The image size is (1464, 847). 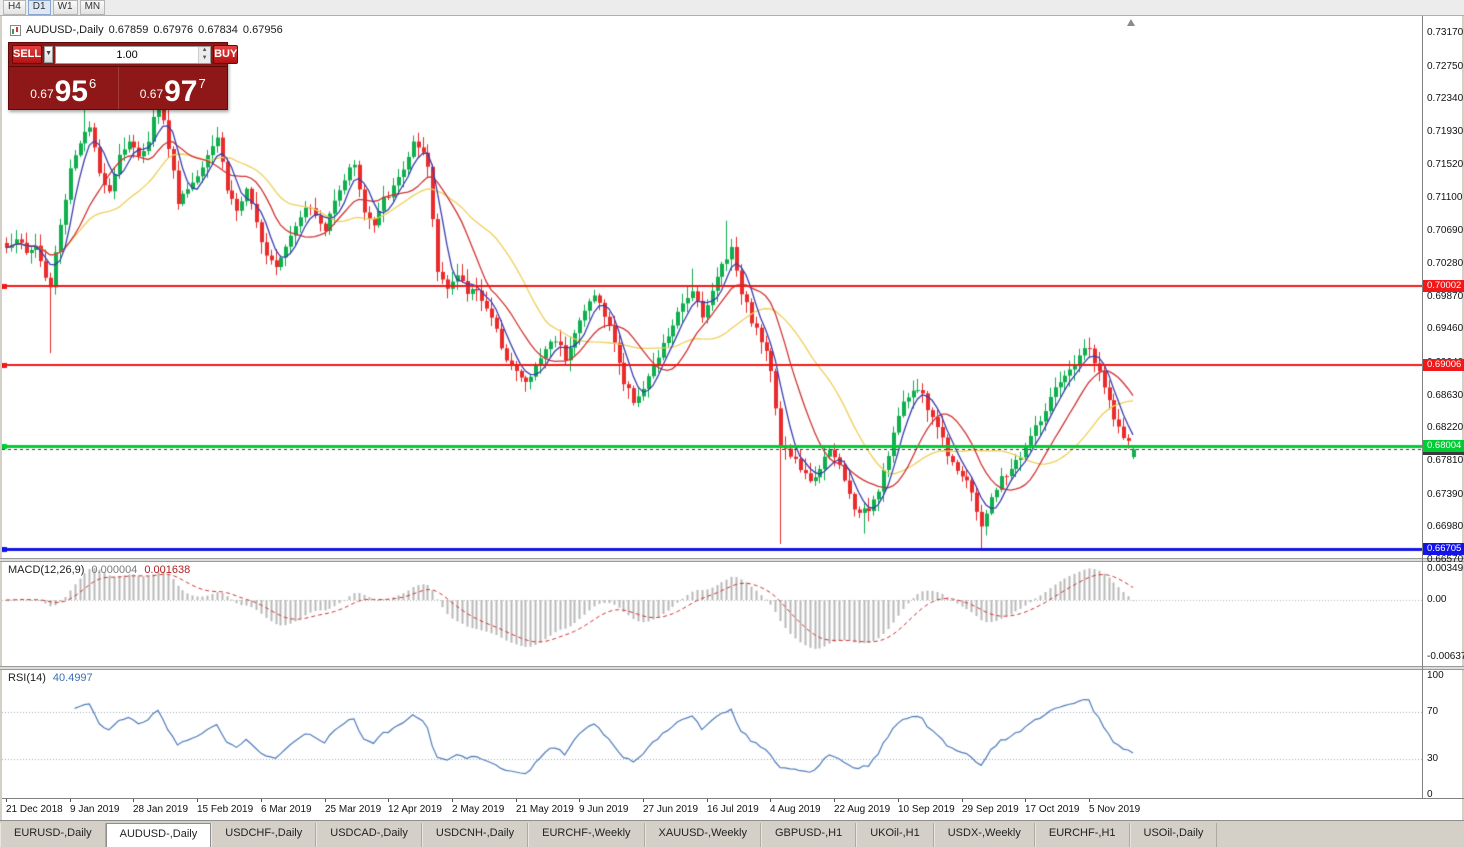 What do you see at coordinates (1445, 656) in the screenshot?
I see `macd-scale-label: -0.00637` at bounding box center [1445, 656].